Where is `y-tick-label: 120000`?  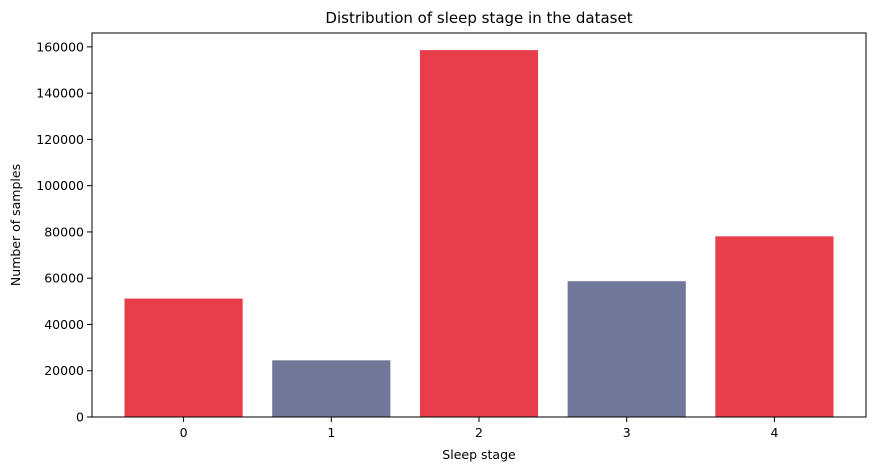 y-tick-label: 120000 is located at coordinates (60, 139).